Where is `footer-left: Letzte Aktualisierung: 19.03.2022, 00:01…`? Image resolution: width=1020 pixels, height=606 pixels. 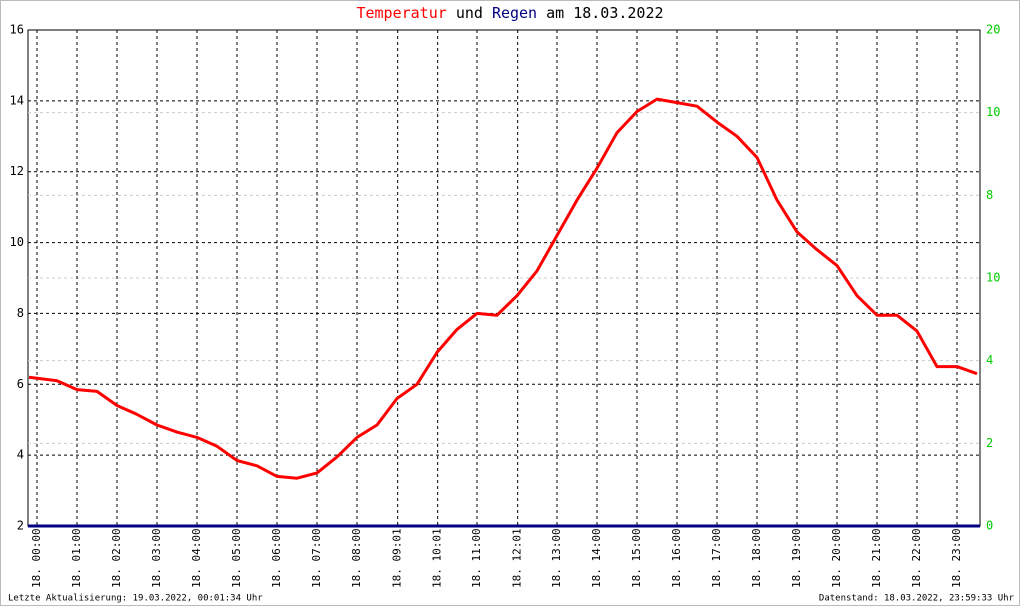
footer-left: Letzte Aktualisierung: 19.03.2022, 00:01… is located at coordinates (135, 599).